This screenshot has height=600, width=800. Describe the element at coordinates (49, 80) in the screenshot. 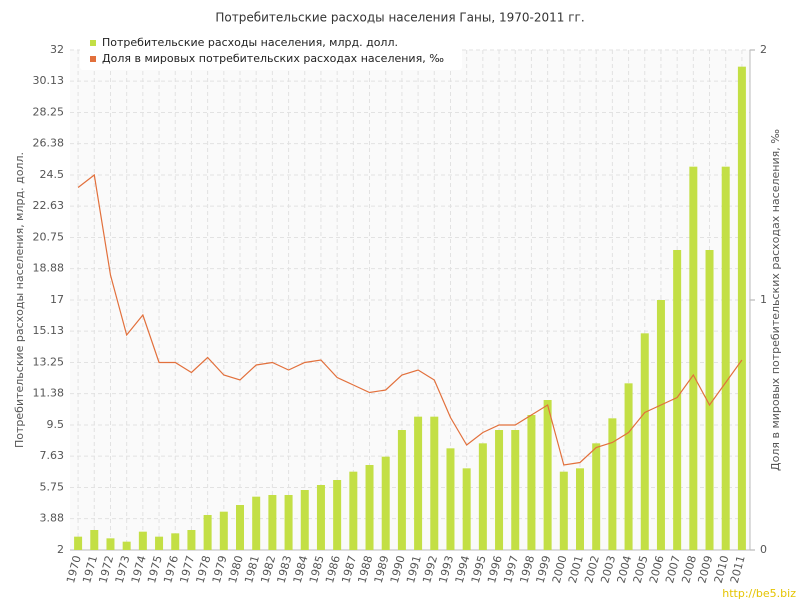

I see `y-tick-label: 30.13` at that location.